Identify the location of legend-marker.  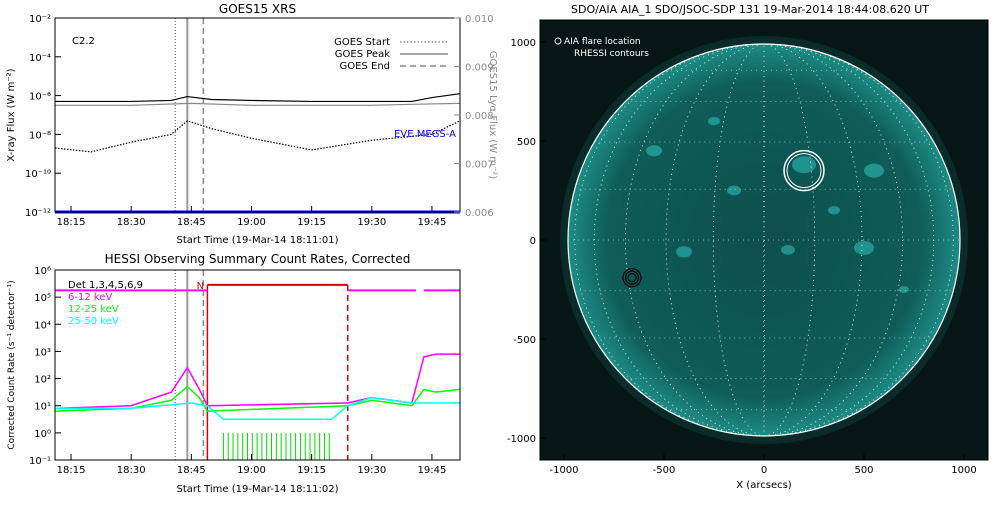
(558, 41).